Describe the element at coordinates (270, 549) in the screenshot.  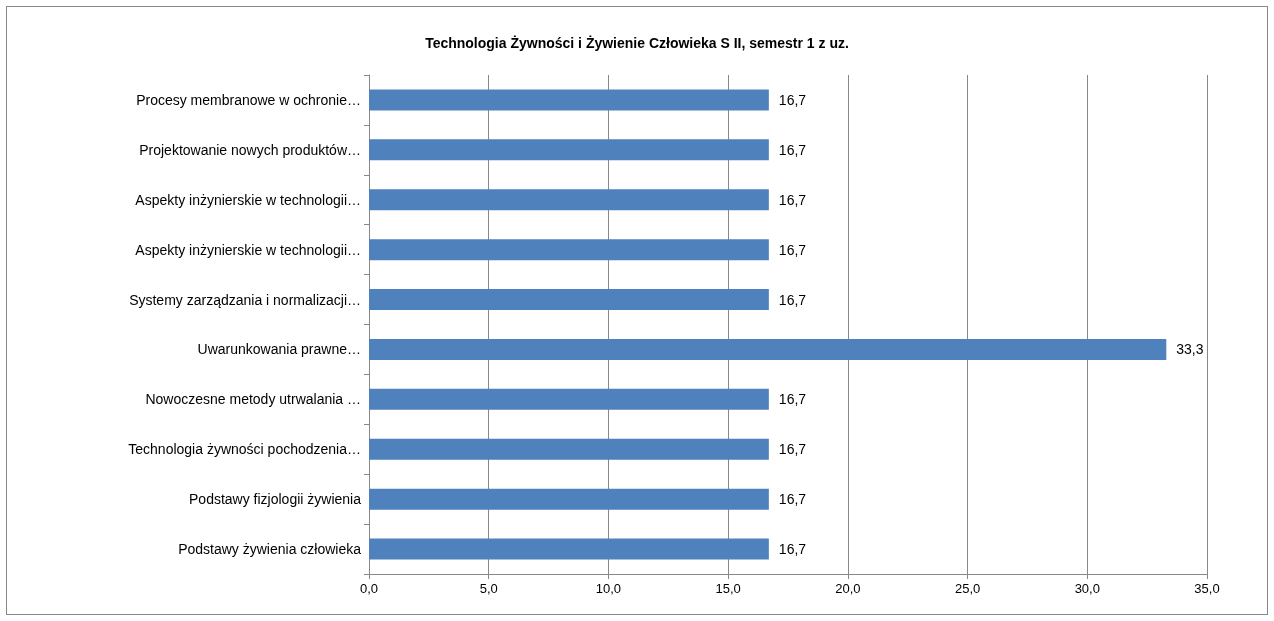
I see `y-tick-label: Podstawy żywienia człowieka` at that location.